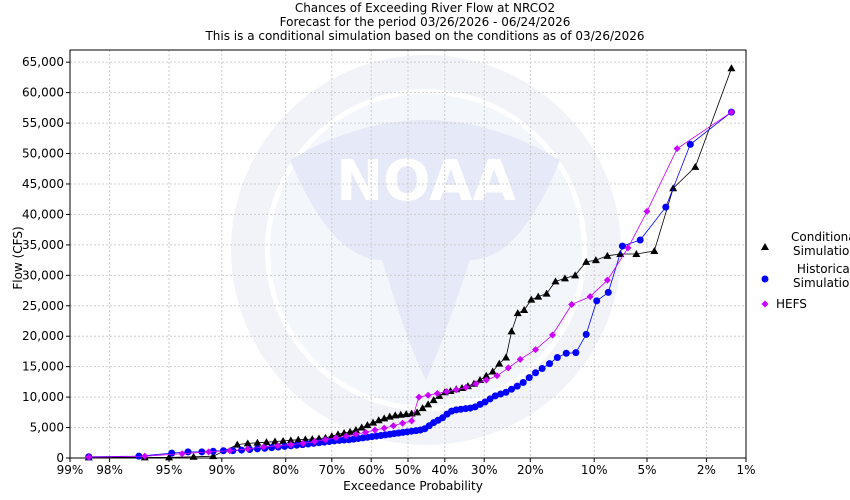  What do you see at coordinates (285, 470) in the screenshot?
I see `x-tick-label: 80%` at bounding box center [285, 470].